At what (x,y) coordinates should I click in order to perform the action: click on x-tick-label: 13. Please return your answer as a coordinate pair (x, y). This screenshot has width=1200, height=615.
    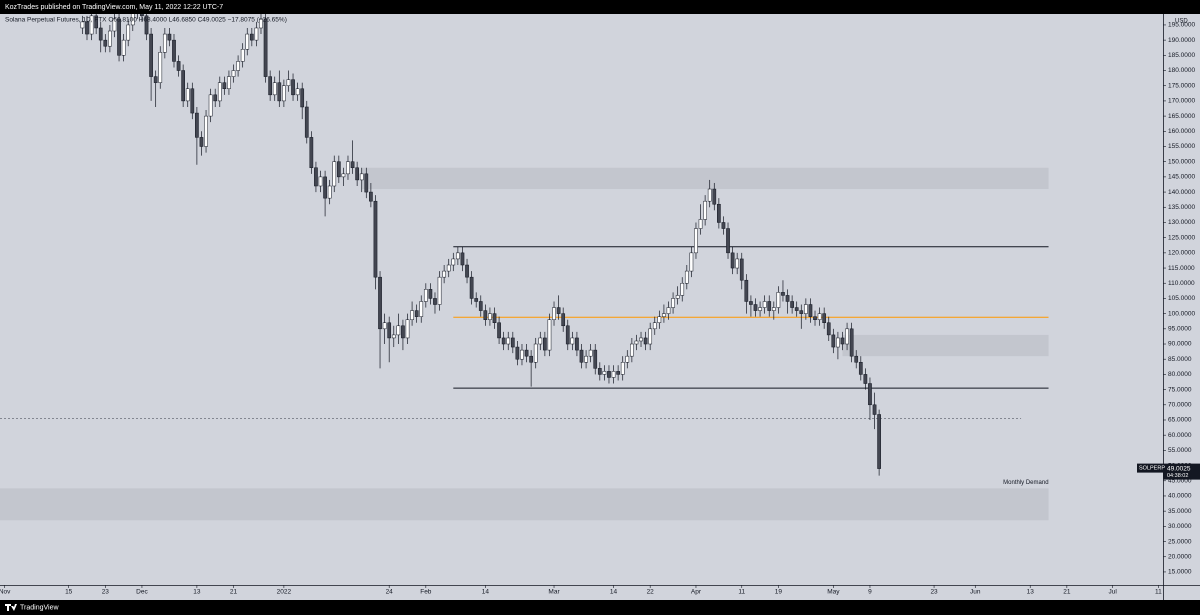
    Looking at the image, I should click on (1031, 592).